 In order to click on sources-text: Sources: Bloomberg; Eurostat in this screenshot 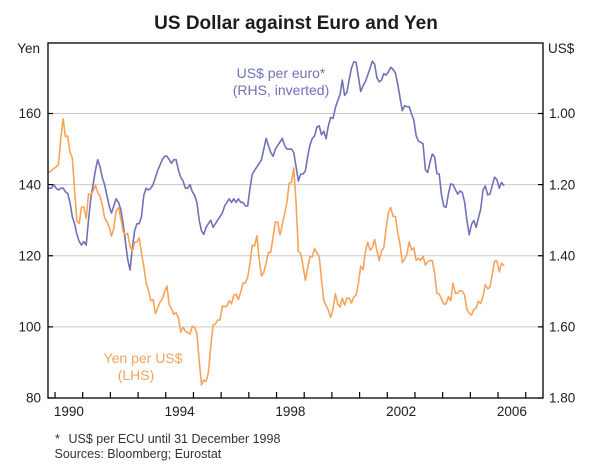, I will do `click(138, 454)`.